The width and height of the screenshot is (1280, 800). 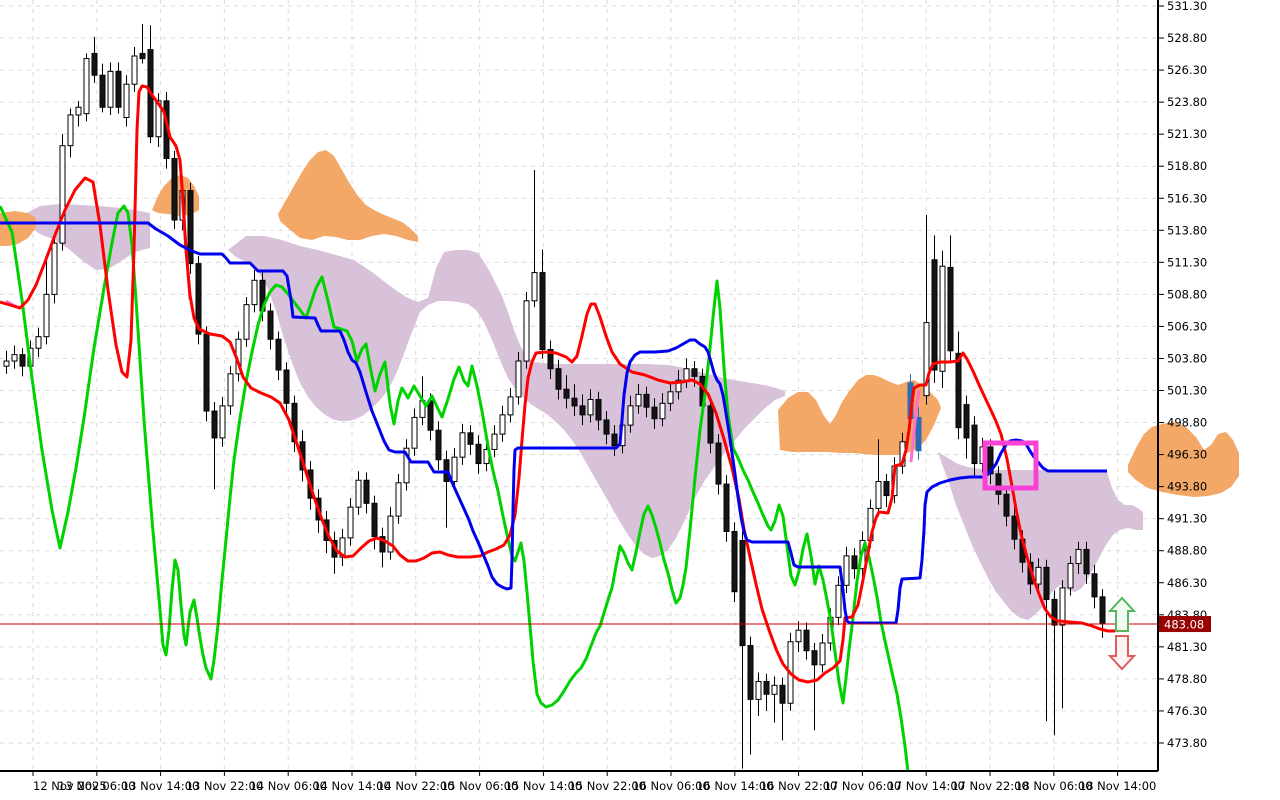 I want to click on time-axis-label: 14 Nov 06:00, so click(x=288, y=786).